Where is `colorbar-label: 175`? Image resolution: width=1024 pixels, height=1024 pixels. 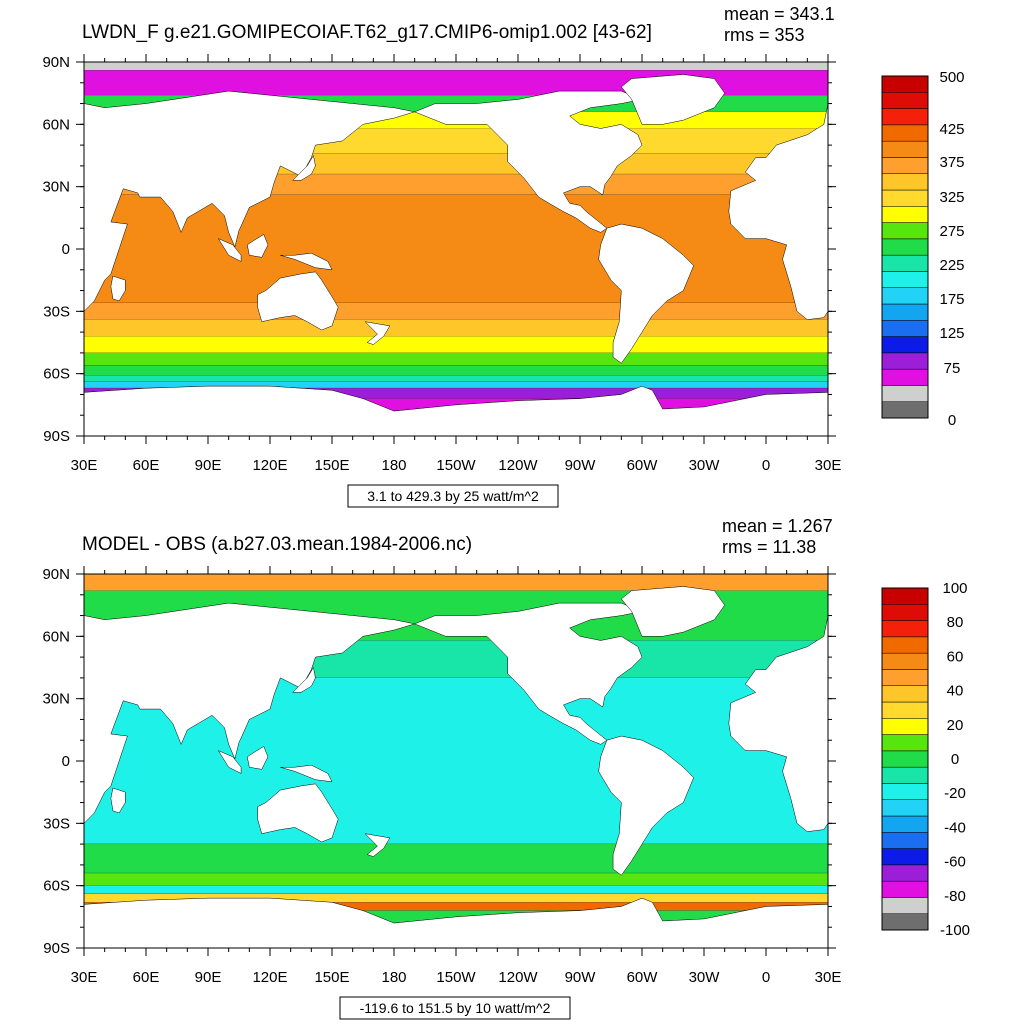 colorbar-label: 175 is located at coordinates (951, 299).